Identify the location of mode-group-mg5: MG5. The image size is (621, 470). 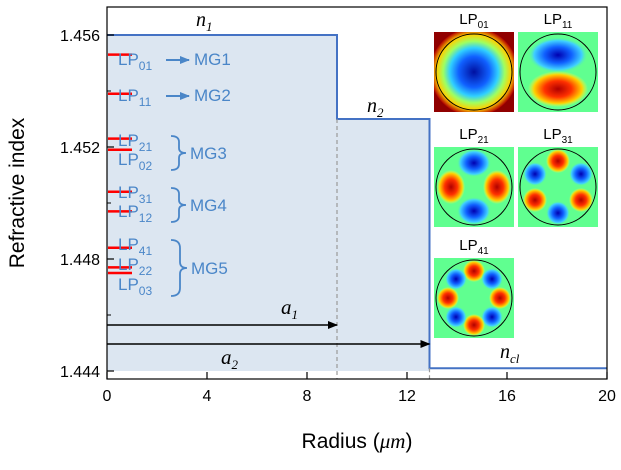
(209, 268).